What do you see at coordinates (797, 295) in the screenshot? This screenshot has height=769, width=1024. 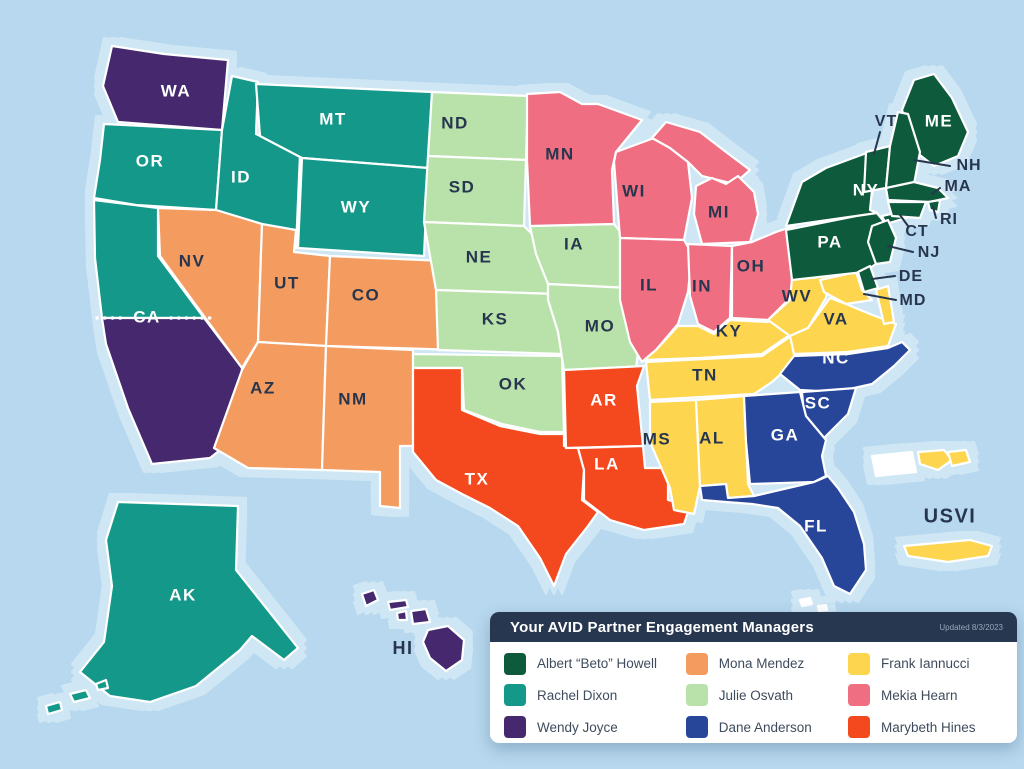 I see `label-wv: WV` at bounding box center [797, 295].